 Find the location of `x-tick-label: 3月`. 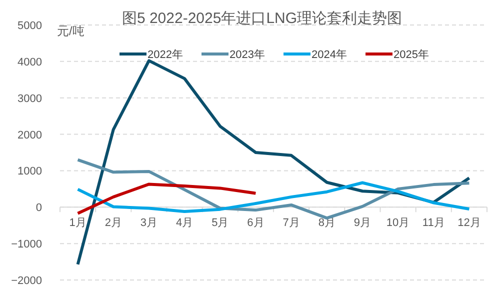

x-tick-label: 3月 is located at coordinates (149, 223).